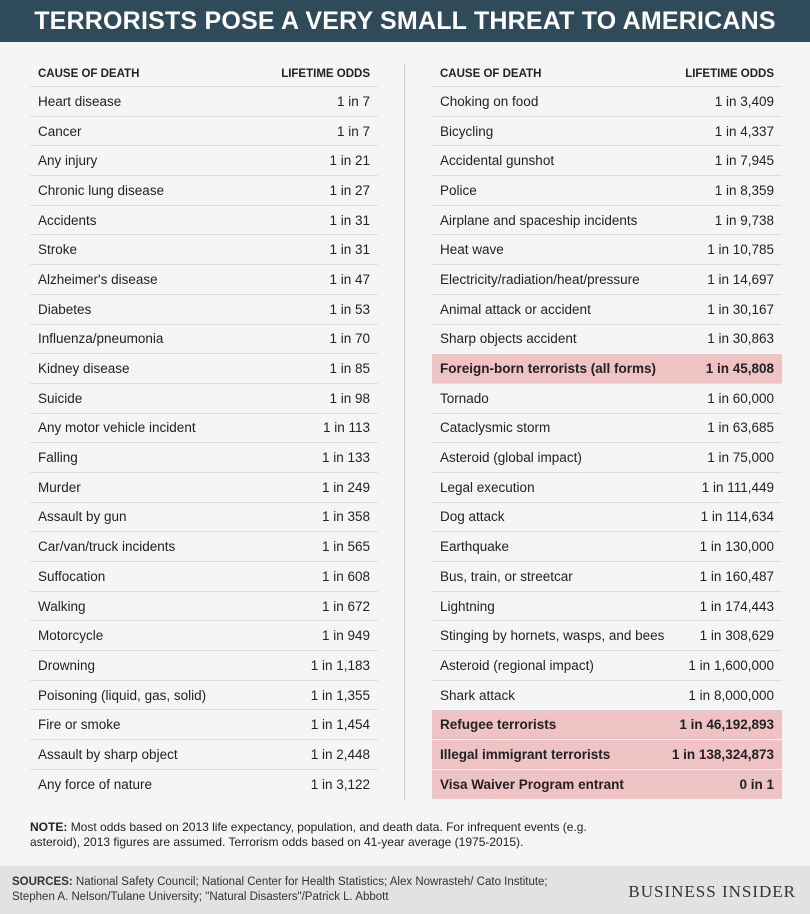 The width and height of the screenshot is (810, 914). What do you see at coordinates (506, 576) in the screenshot?
I see `cause-cell: Bus, train, or streetcar` at bounding box center [506, 576].